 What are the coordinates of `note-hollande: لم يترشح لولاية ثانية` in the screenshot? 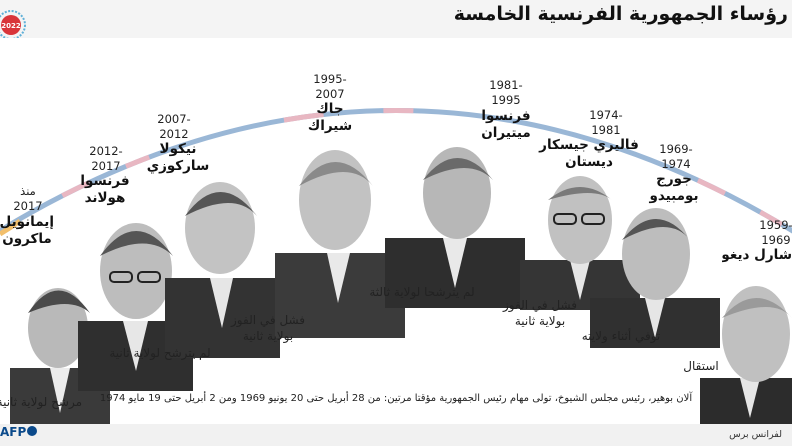 It's located at (160, 353).